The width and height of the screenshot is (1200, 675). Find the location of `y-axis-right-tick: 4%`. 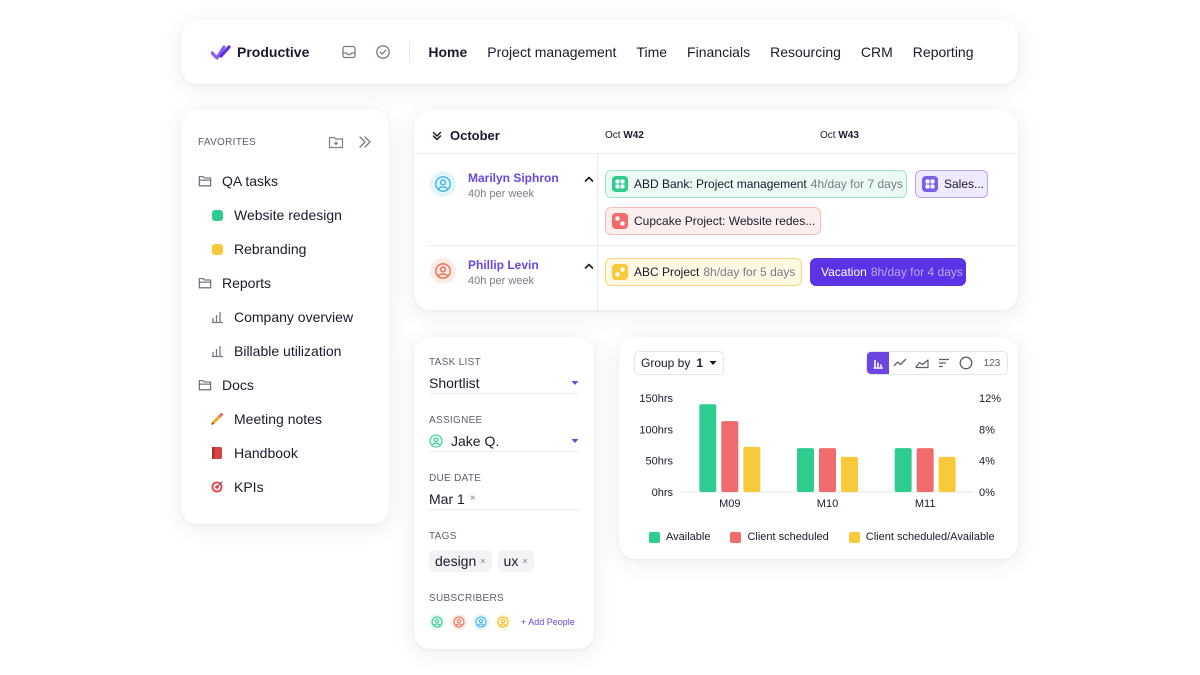

y-axis-right-tick: 4% is located at coordinates (987, 462).